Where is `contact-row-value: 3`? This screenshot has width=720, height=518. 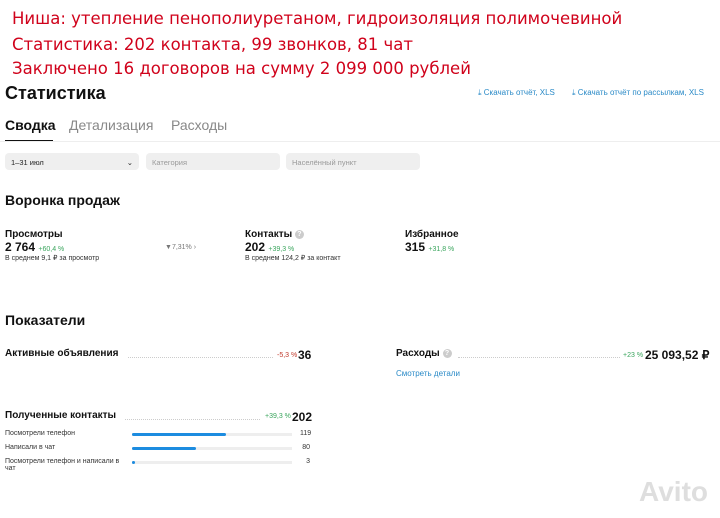 contact-row-value: 3 is located at coordinates (308, 461).